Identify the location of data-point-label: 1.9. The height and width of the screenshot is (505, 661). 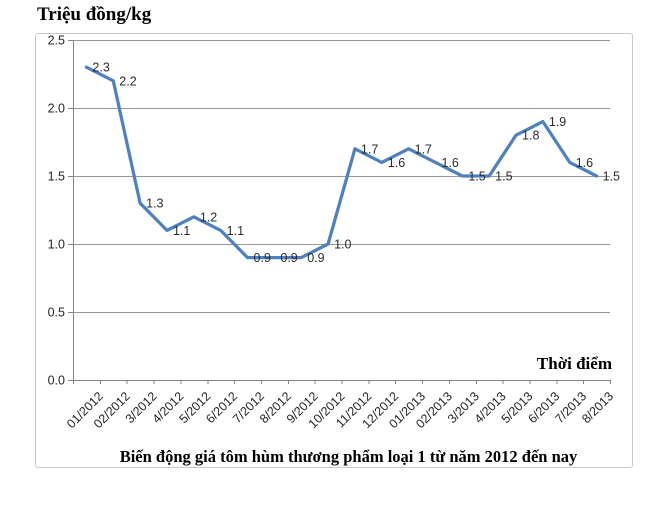
(557, 122).